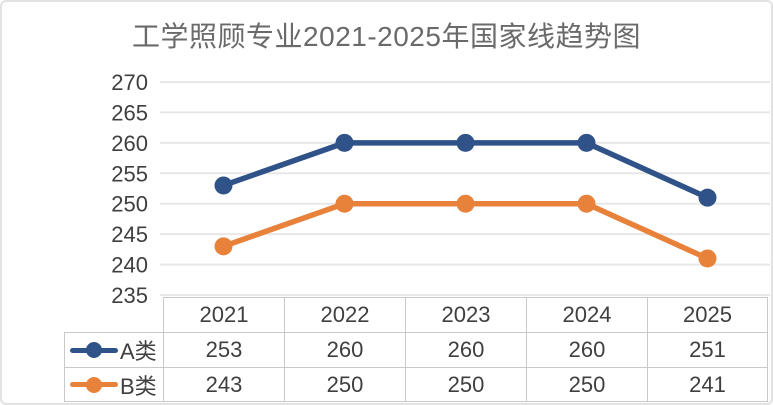 The width and height of the screenshot is (773, 405). Describe the element at coordinates (586, 384) in the screenshot. I see `cell-B类-2024: 250` at that location.